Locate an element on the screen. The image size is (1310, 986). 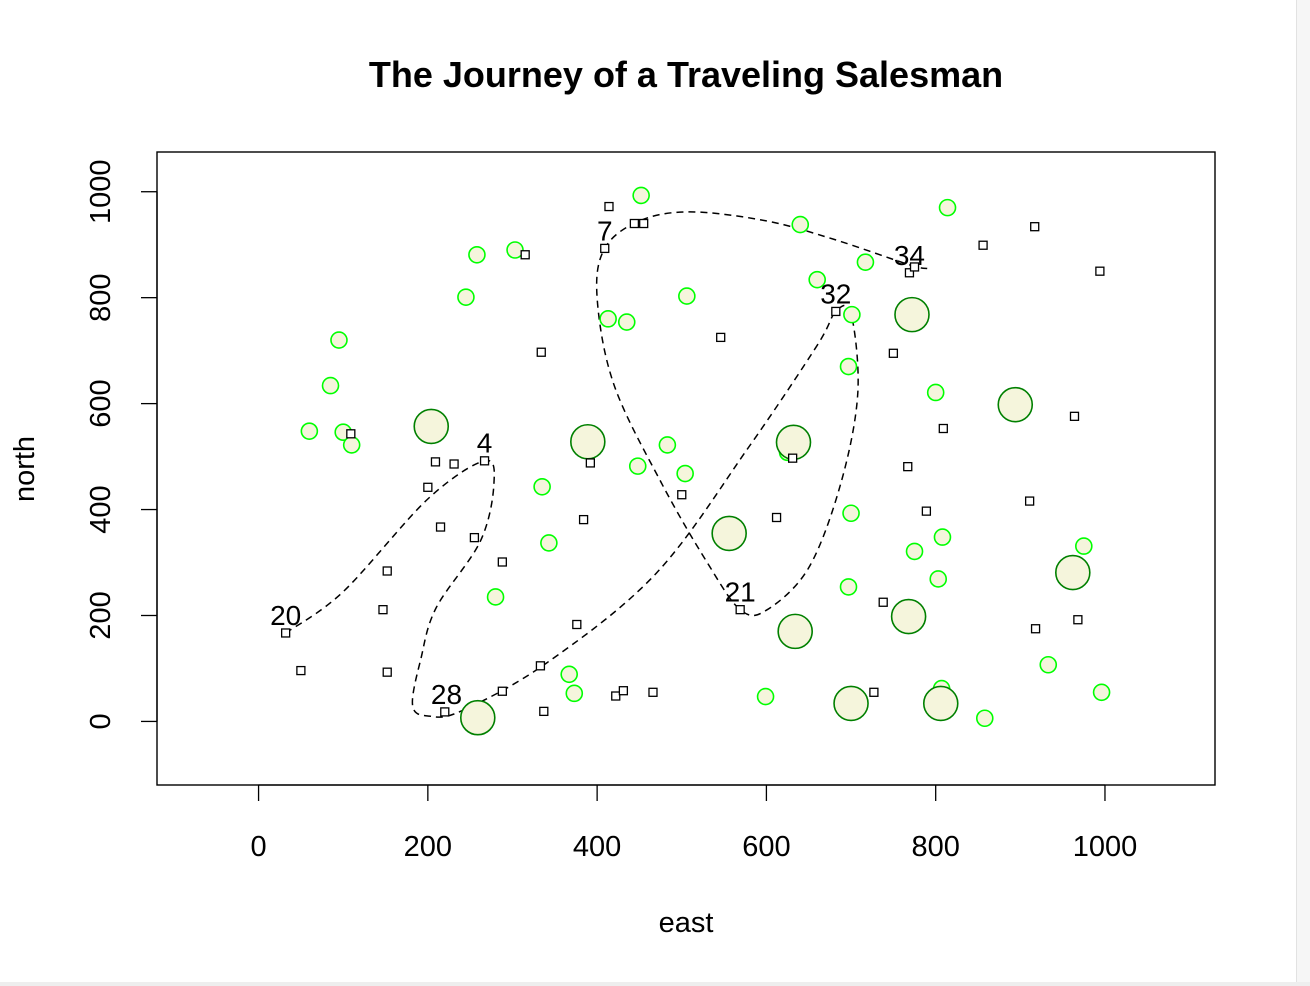
y-tick-label: 800 is located at coordinates (101, 298).